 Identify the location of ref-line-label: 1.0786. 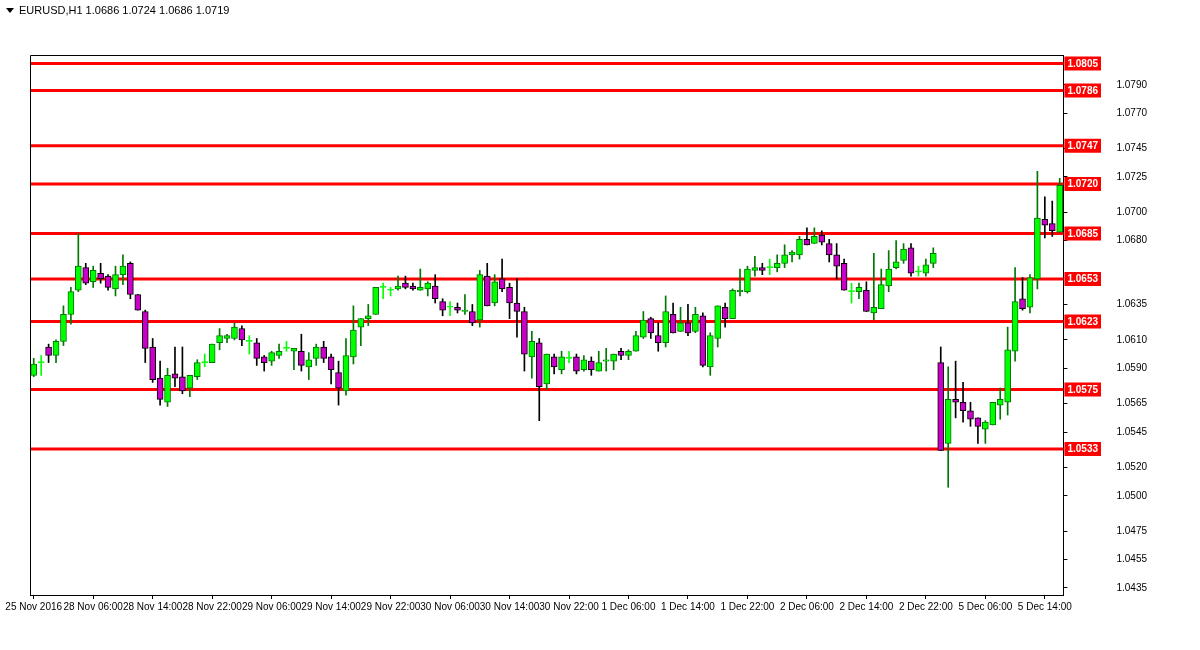
(1083, 90).